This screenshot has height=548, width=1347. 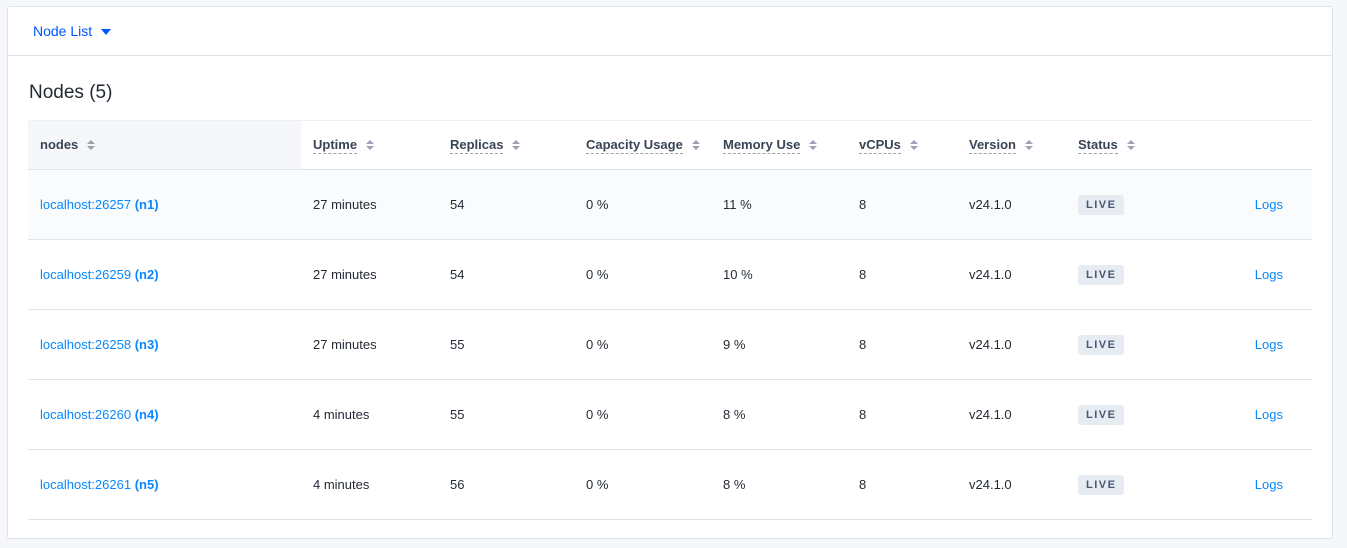 What do you see at coordinates (1098, 145) in the screenshot?
I see `column-label: Status` at bounding box center [1098, 145].